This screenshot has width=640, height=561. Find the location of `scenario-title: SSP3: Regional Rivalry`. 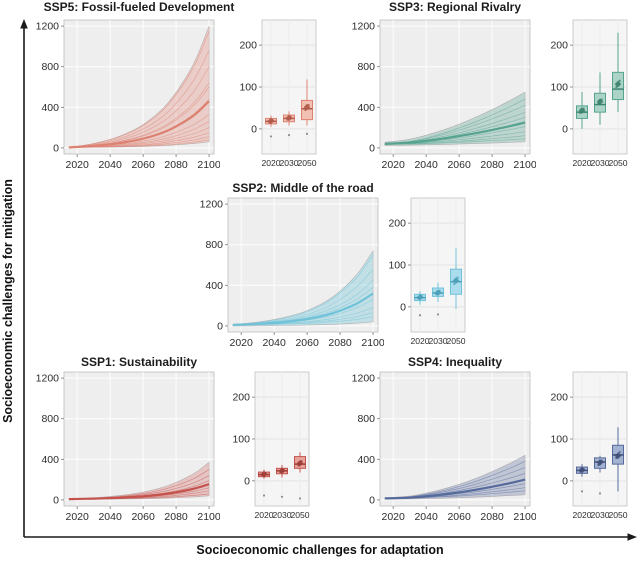

scenario-title: SSP3: Regional Rivalry is located at coordinates (455, 7).